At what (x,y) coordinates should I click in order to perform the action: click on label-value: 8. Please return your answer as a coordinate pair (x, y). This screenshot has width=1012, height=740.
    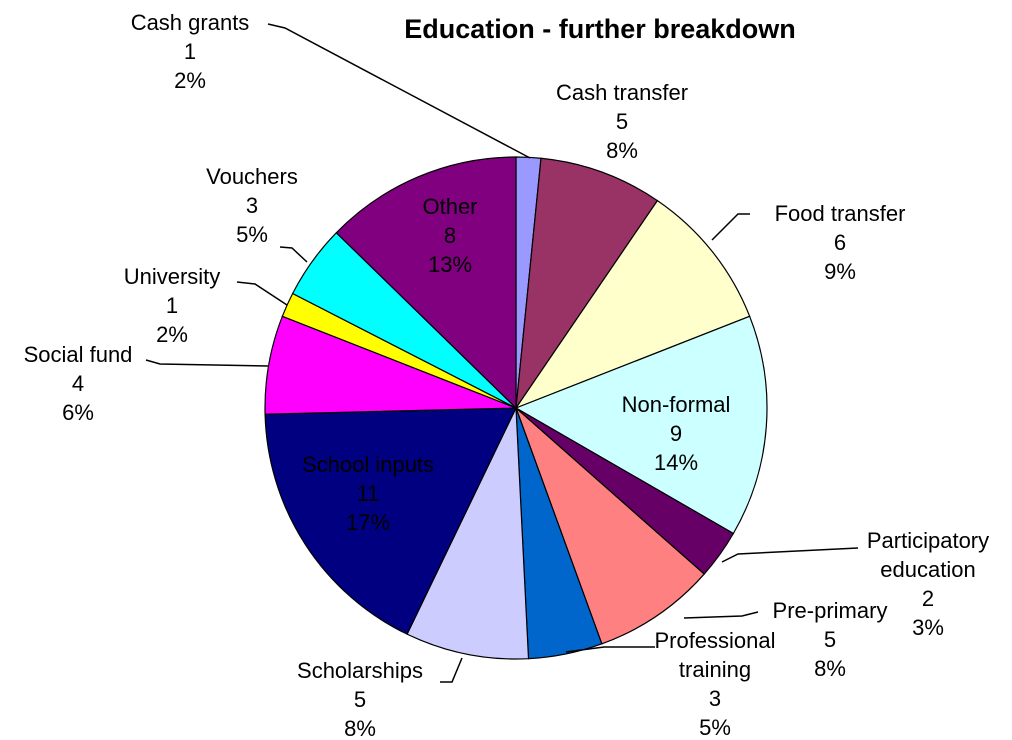
    Looking at the image, I should click on (450, 235).